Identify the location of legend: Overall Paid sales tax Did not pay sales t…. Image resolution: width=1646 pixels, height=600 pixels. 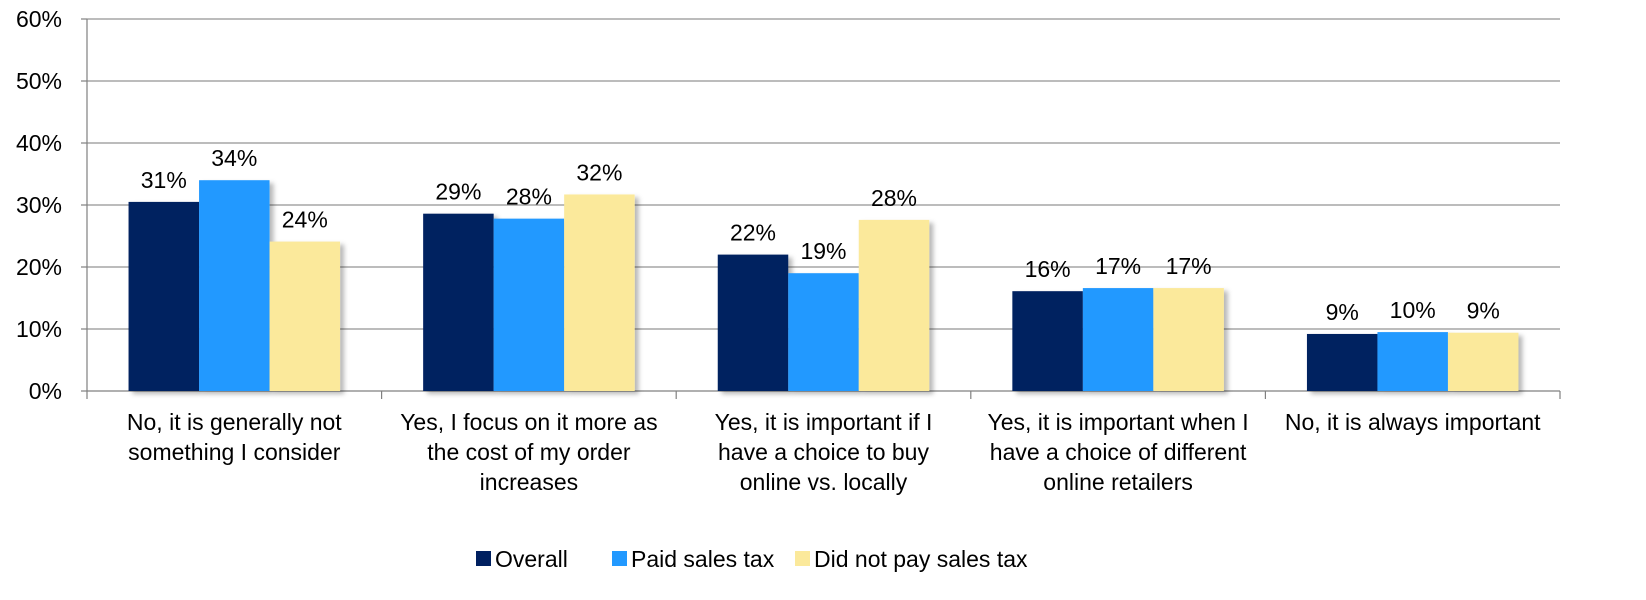
(752, 559).